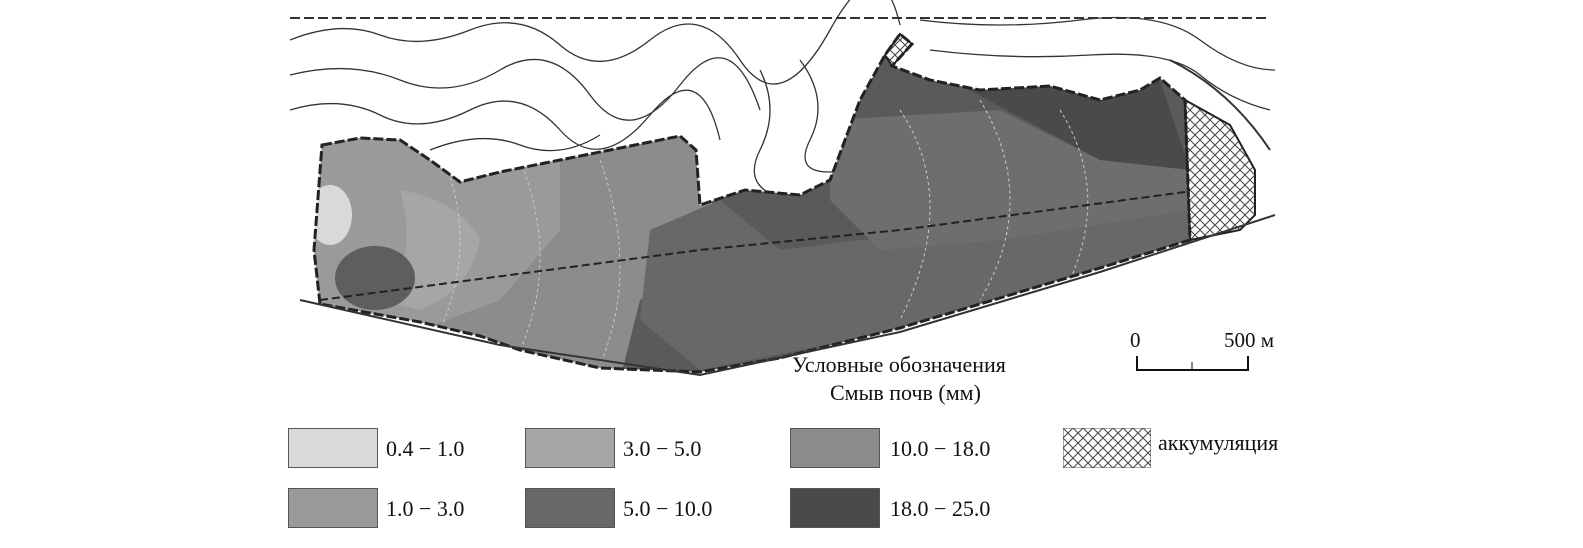 Image resolution: width=1583 pixels, height=548 pixels. I want to click on legend-label: 10.0 − 18.0, so click(940, 448).